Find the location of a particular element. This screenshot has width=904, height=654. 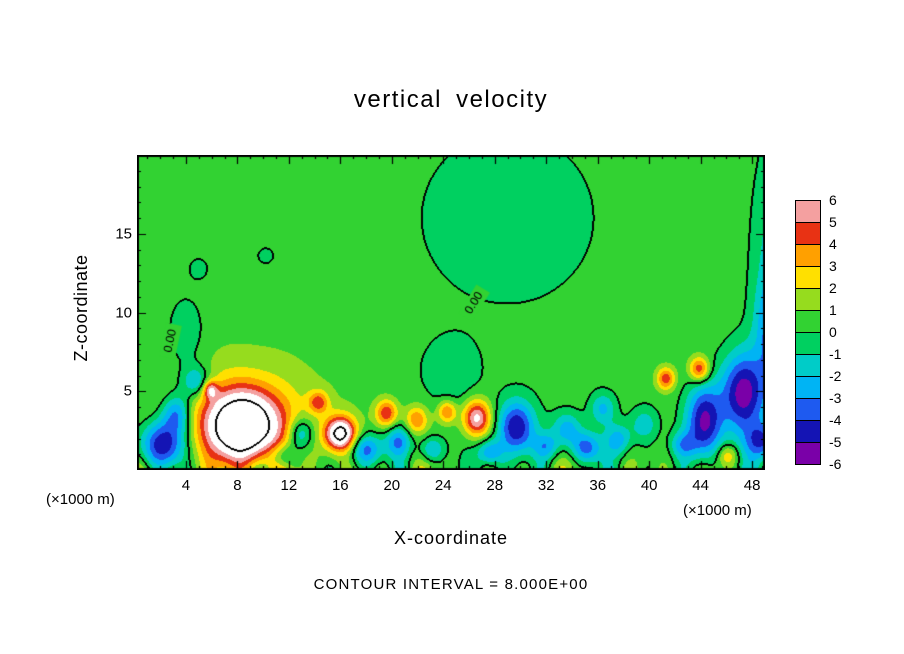

x-tick-label: 16 is located at coordinates (340, 485).